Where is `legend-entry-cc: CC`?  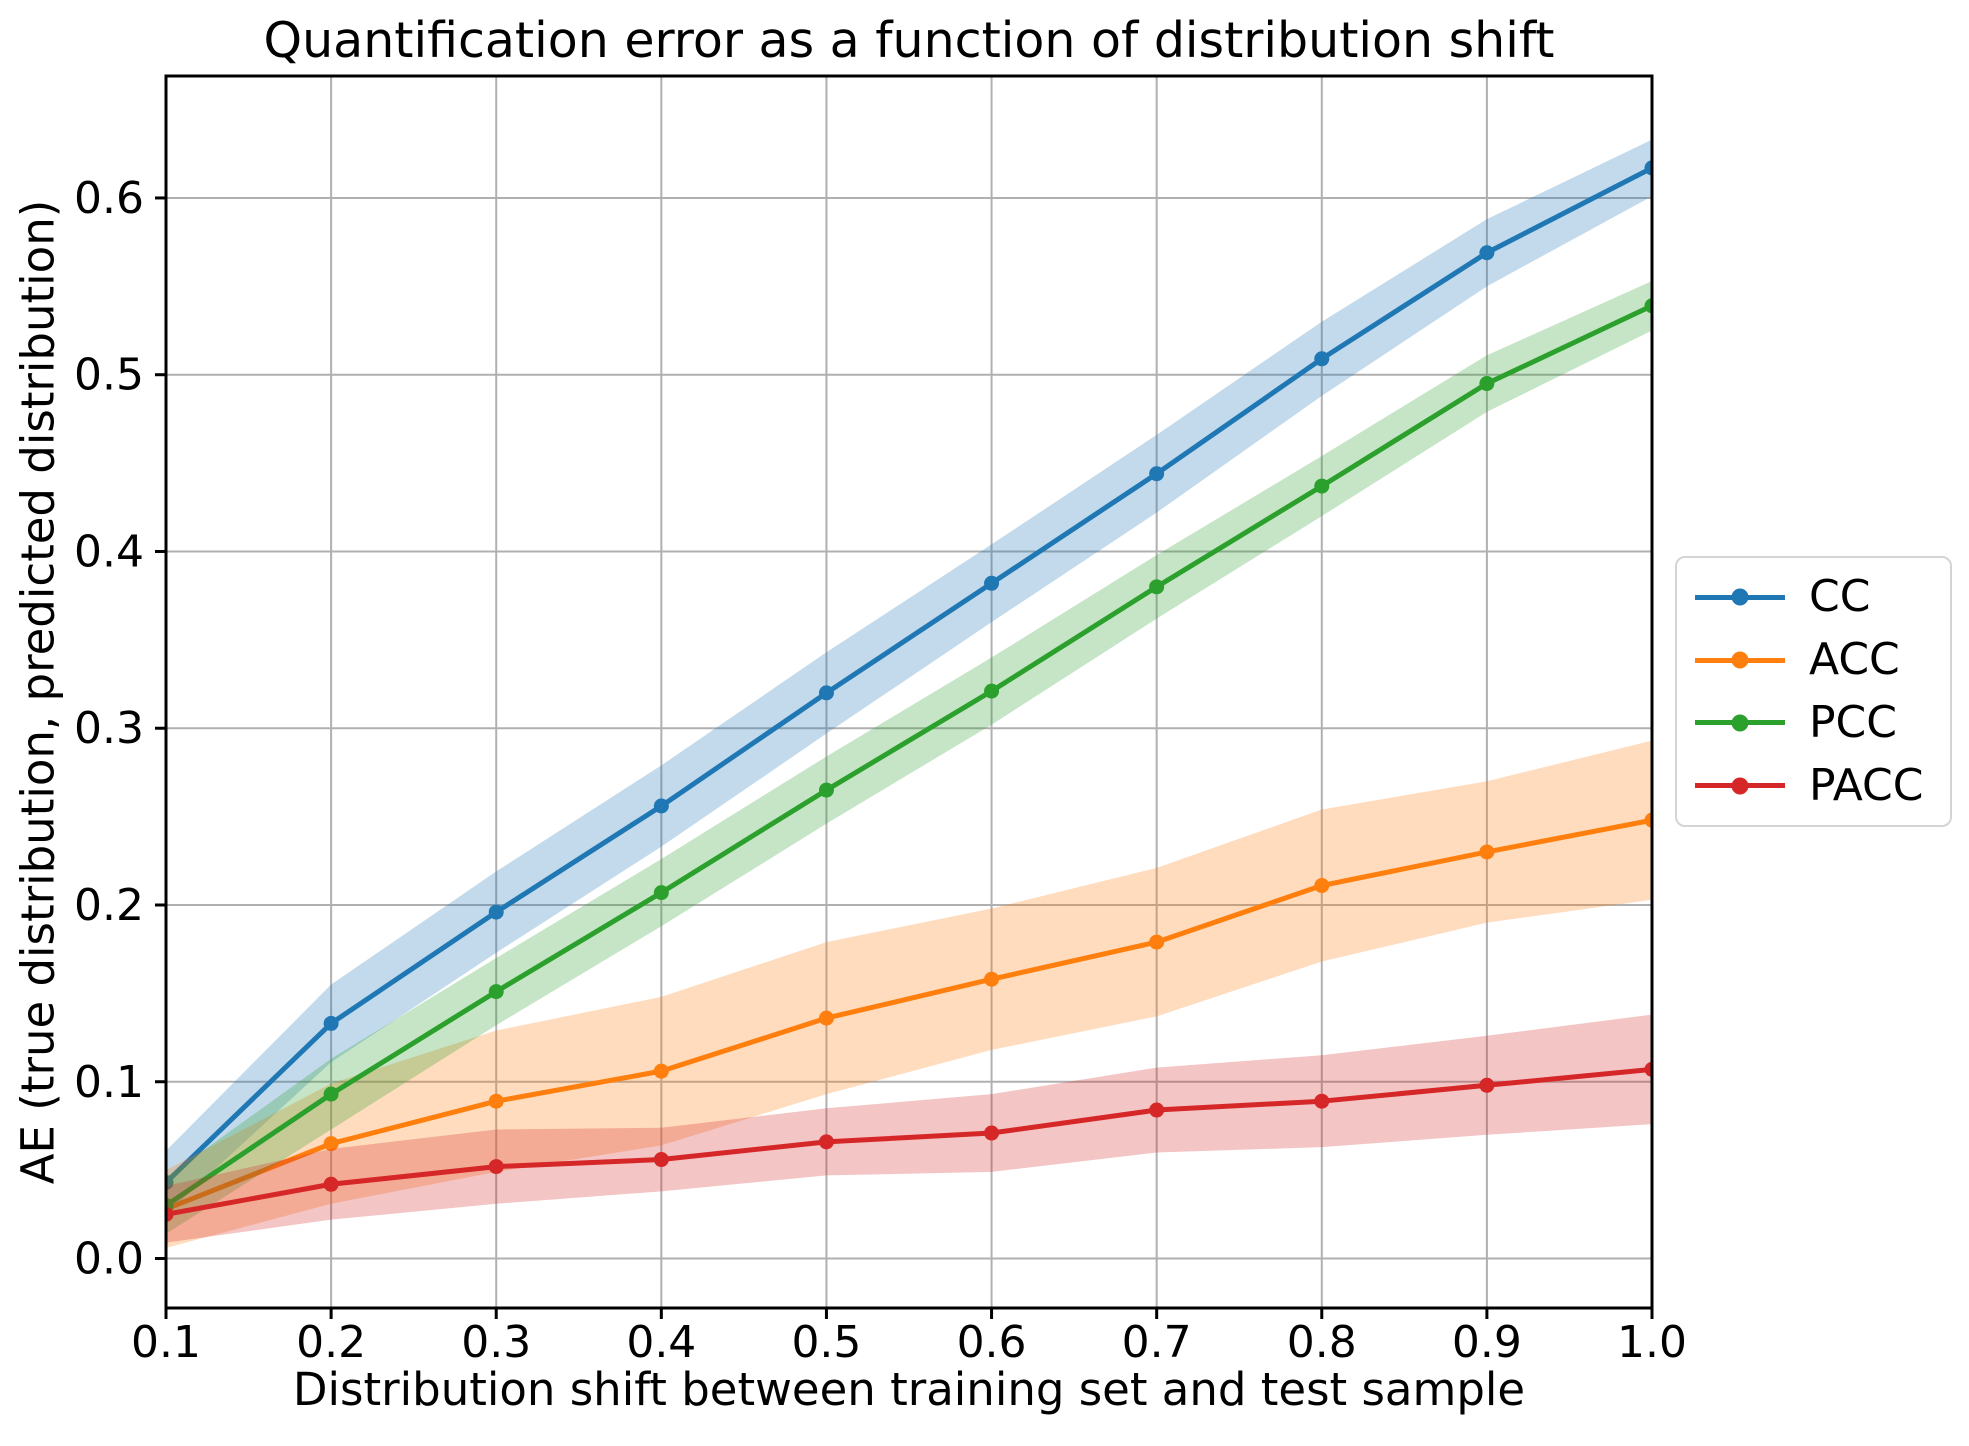 legend-entry-cc: CC is located at coordinates (1813, 597).